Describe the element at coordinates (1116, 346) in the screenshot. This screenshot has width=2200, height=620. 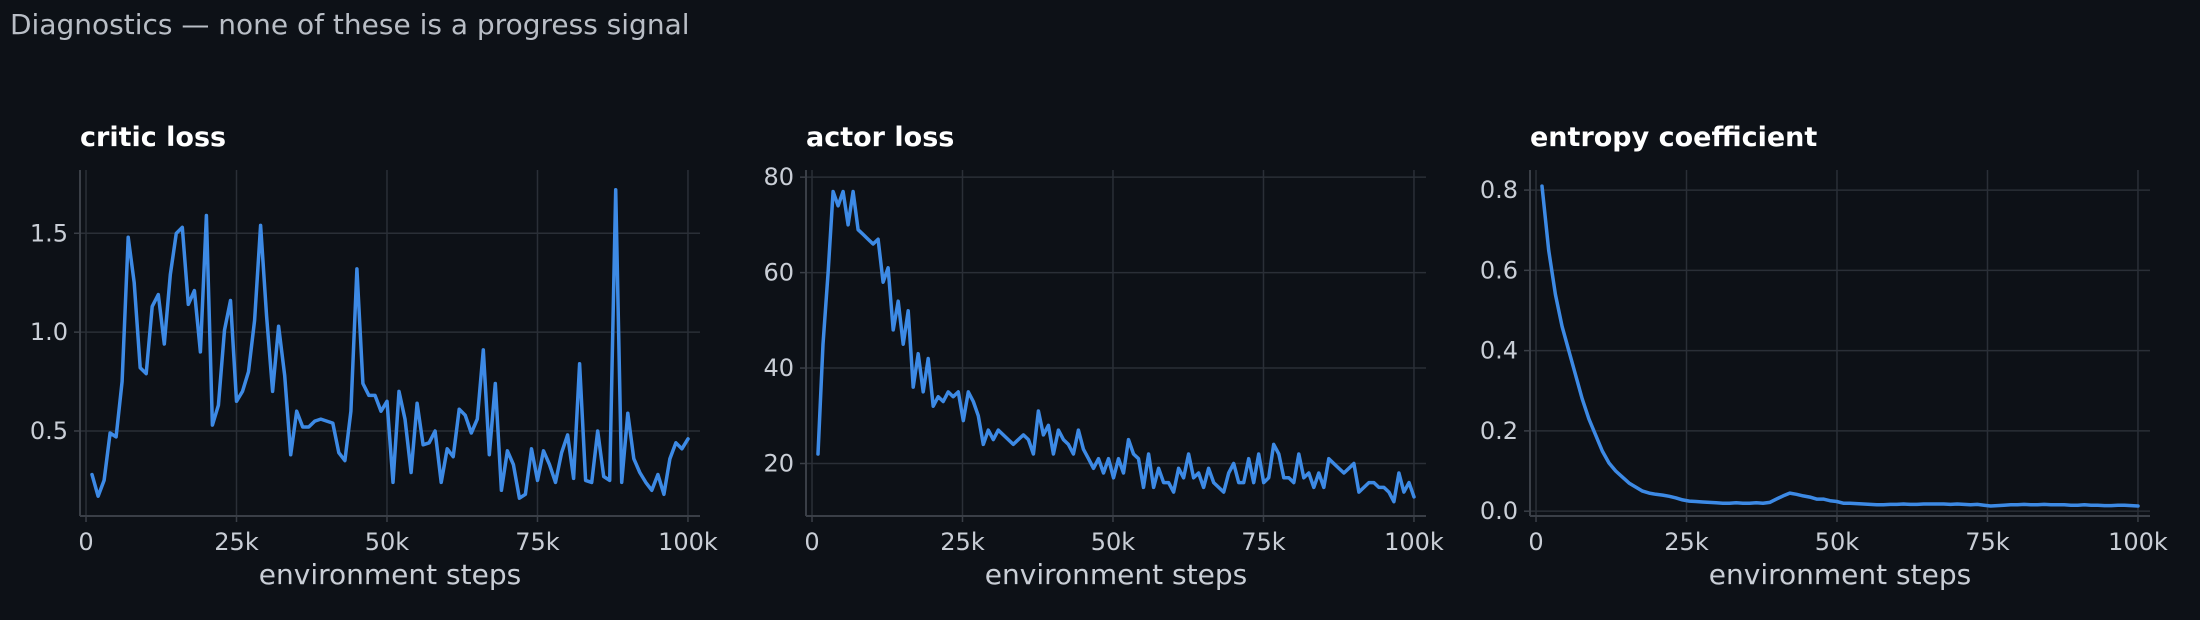
I see `actor-loss-series-line` at that location.